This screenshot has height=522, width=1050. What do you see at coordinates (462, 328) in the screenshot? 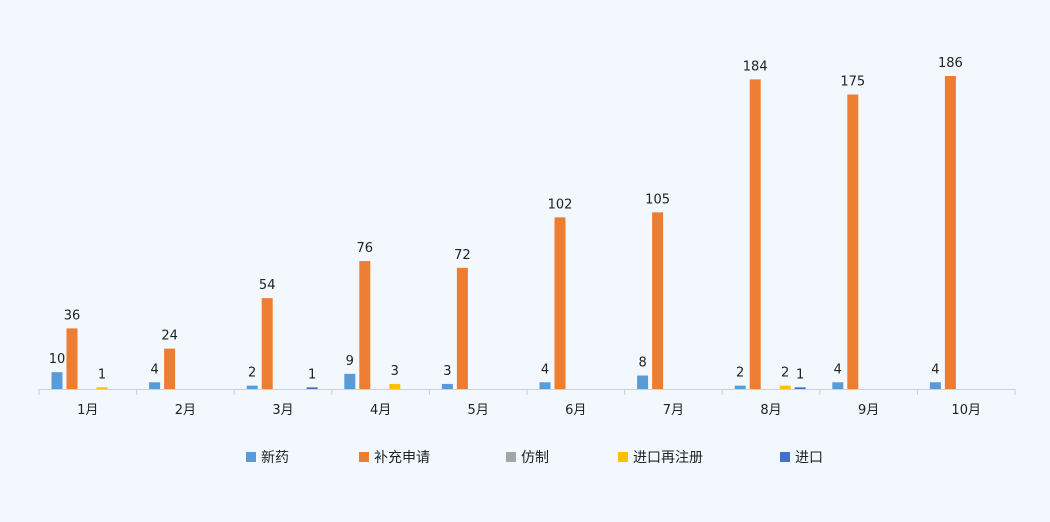
I see `bar-补充申请-5月` at bounding box center [462, 328].